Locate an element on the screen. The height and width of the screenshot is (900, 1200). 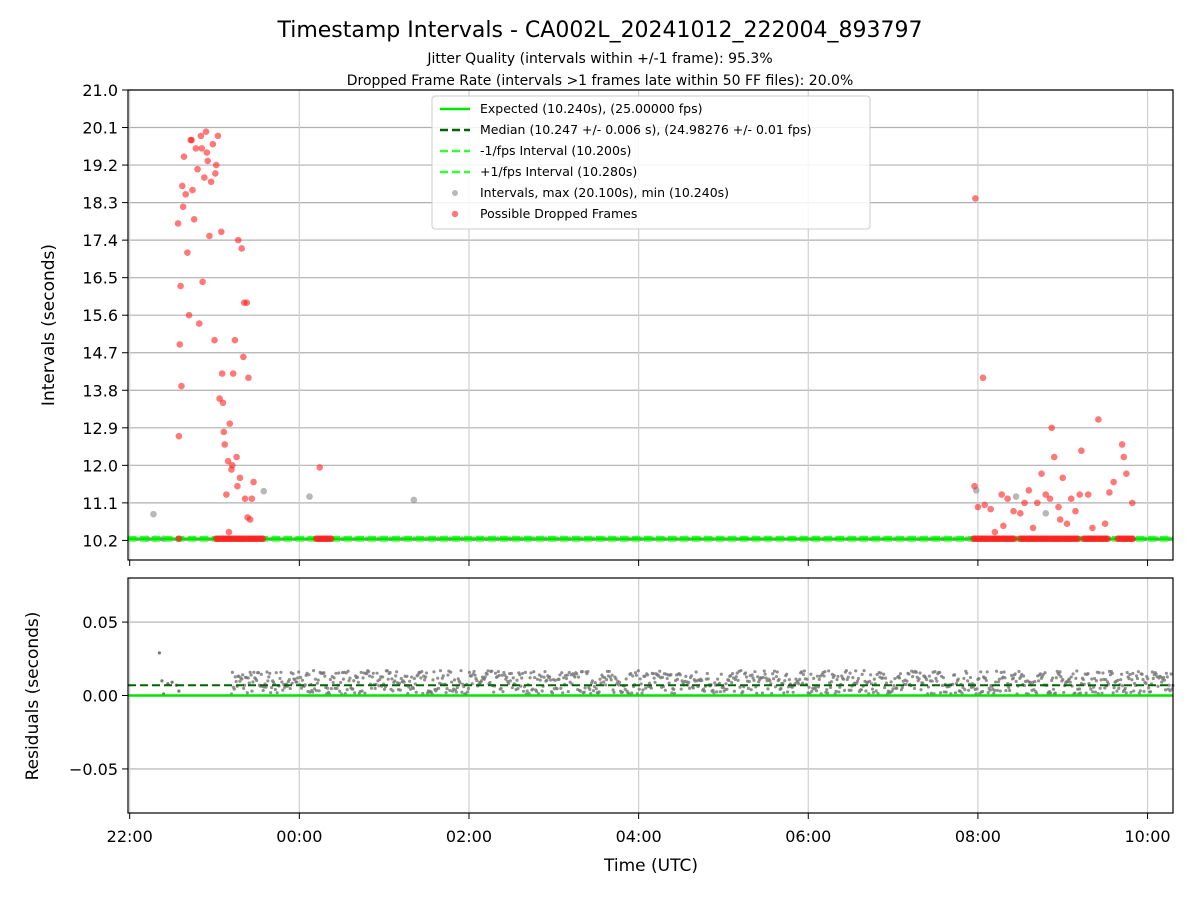
legend-intervals-swatch is located at coordinates (455, 193).